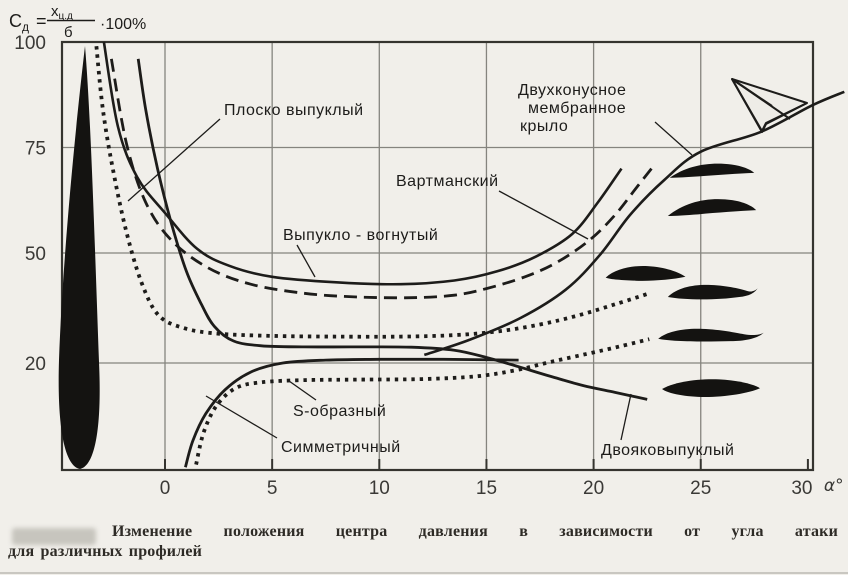 The height and width of the screenshot is (575, 848). What do you see at coordinates (306, 261) in the screenshot?
I see `leader-line-vypuklo-vognuty` at bounding box center [306, 261].